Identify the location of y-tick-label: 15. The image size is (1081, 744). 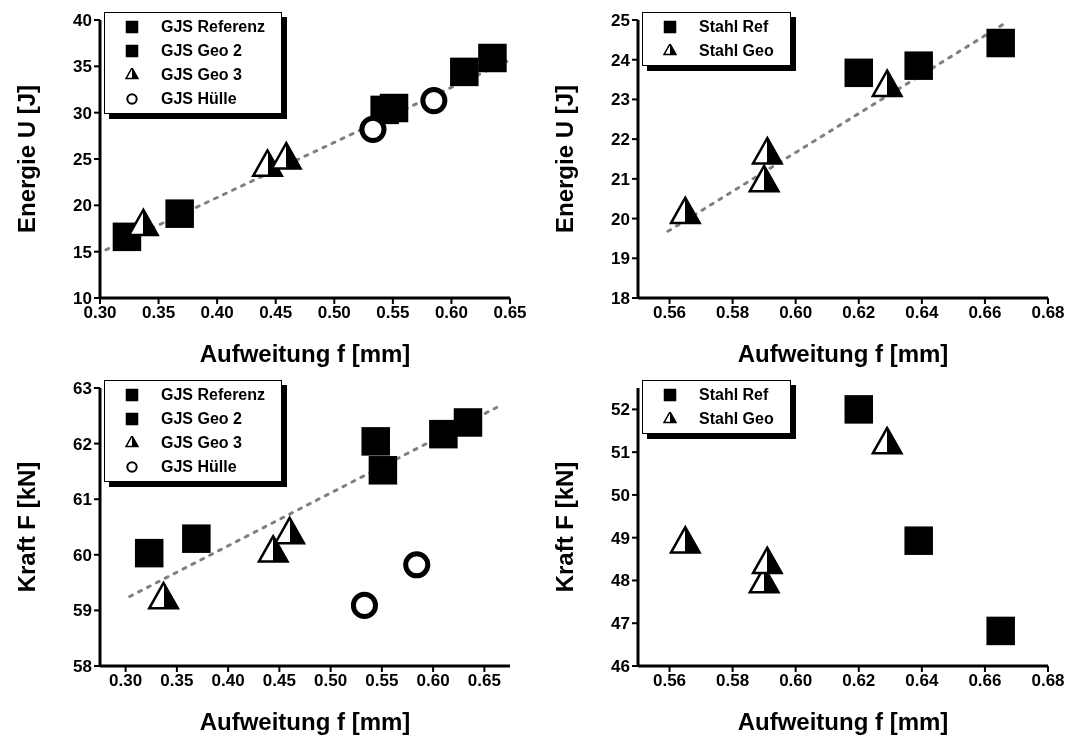
(82, 252).